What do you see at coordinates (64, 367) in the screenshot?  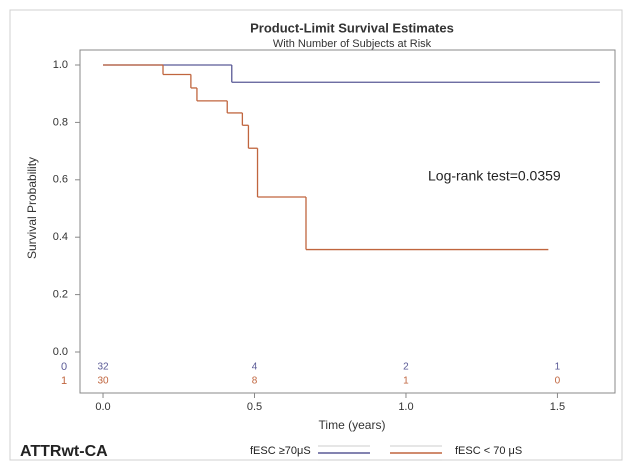 I see `at-risk-group: 0` at bounding box center [64, 367].